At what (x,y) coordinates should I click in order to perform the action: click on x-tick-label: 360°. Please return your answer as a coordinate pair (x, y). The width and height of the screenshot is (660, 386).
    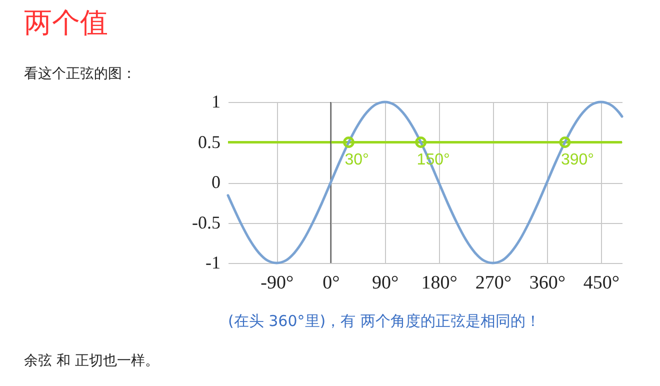
    Looking at the image, I should click on (547, 283).